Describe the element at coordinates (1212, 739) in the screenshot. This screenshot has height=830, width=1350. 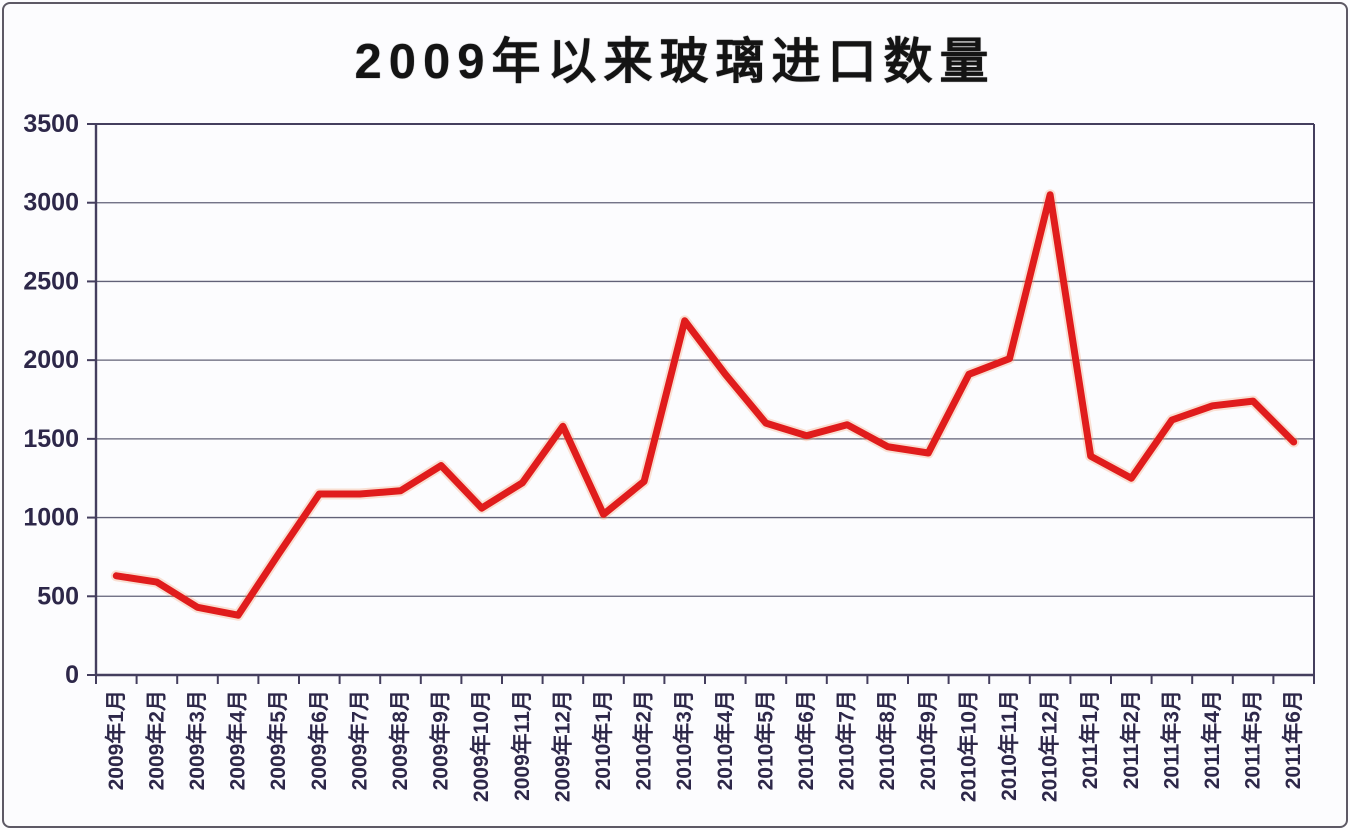
I see `x-axis-label: 2011年4月` at that location.